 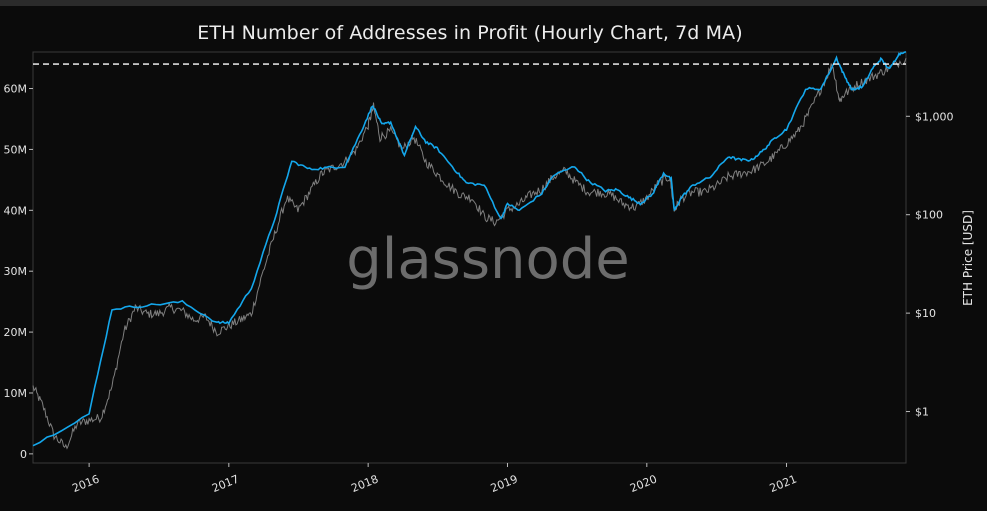 I want to click on y-right-tick-label: $100, so click(x=929, y=215).